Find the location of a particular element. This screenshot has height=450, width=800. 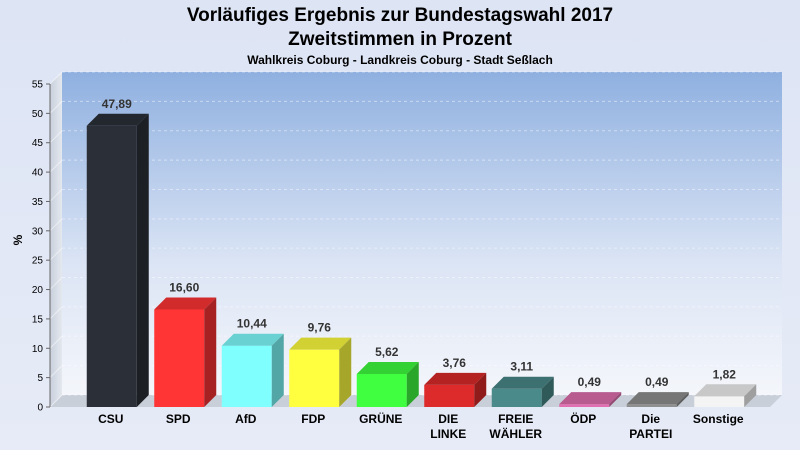

data-label: 3,76 is located at coordinates (455, 363).